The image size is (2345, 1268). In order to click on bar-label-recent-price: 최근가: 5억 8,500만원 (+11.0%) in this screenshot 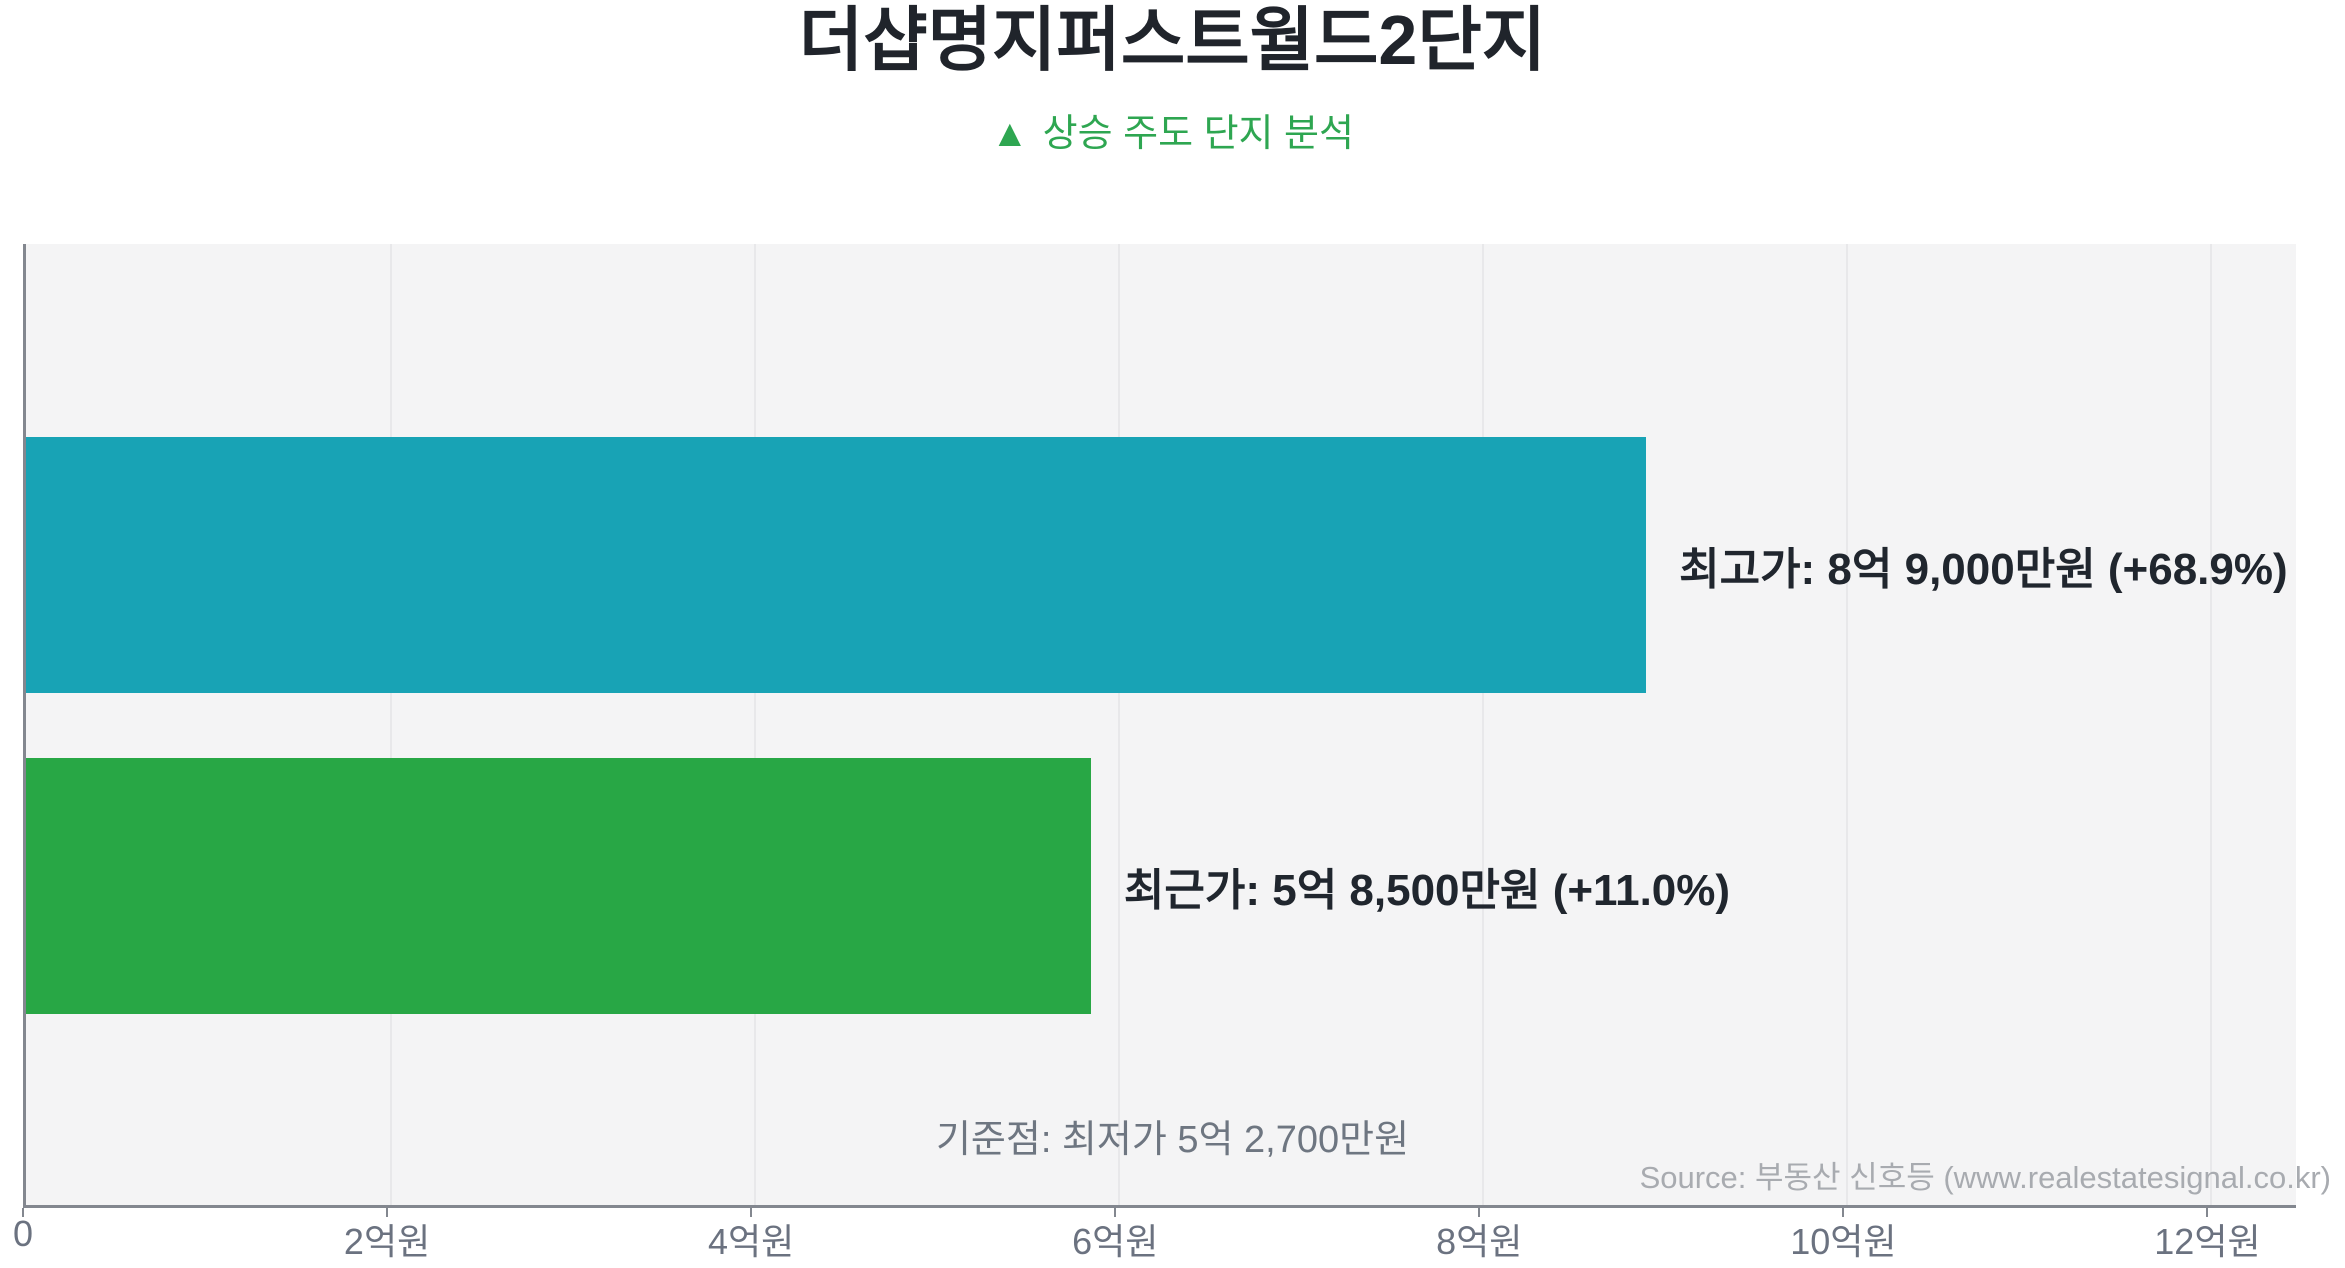, I will do `click(1427, 890)`.